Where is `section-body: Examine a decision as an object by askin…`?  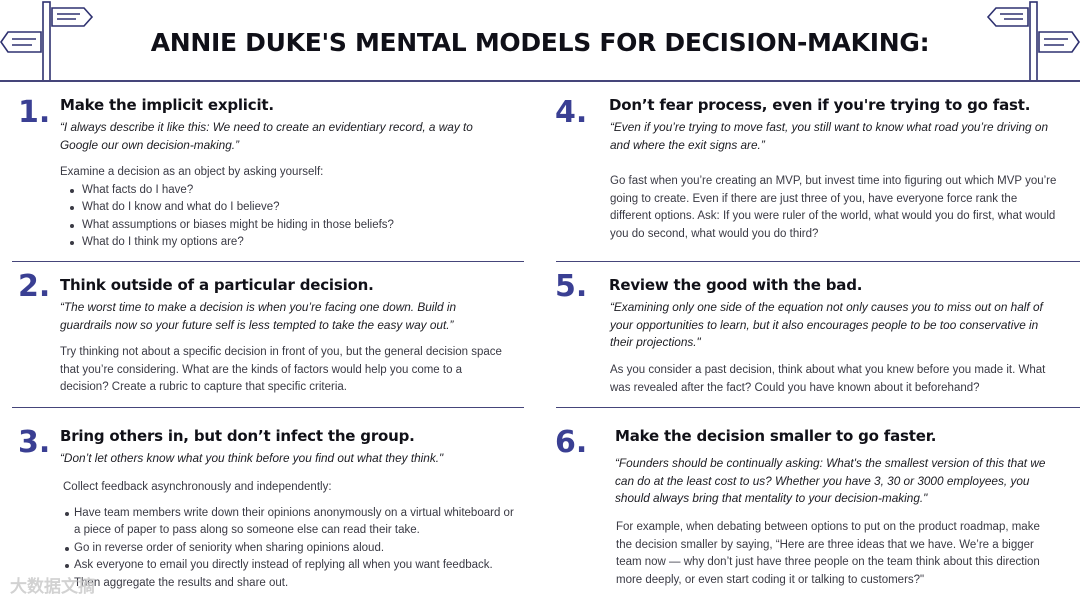 section-body: Examine a decision as an object by askin… is located at coordinates (290, 208).